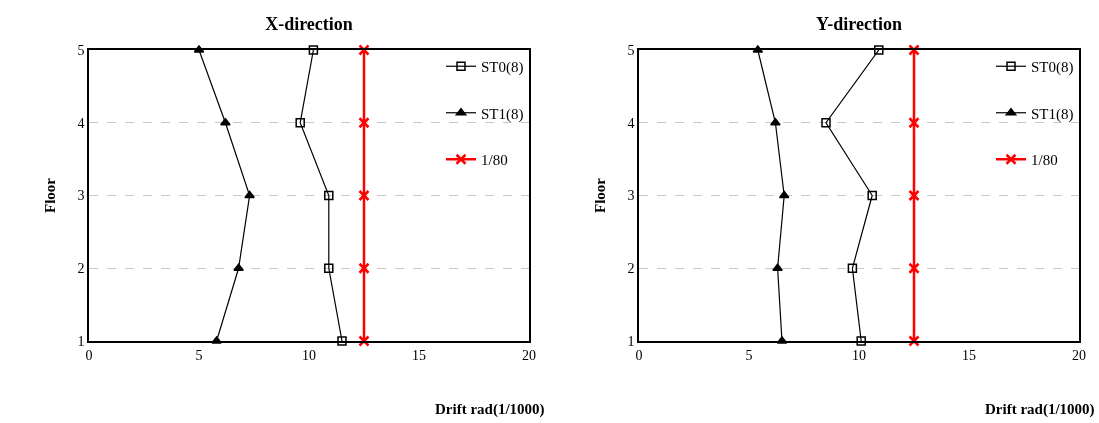 This screenshot has height=423, width=1099. Describe the element at coordinates (309, 23) in the screenshot. I see `chart-title: X-direction` at that location.